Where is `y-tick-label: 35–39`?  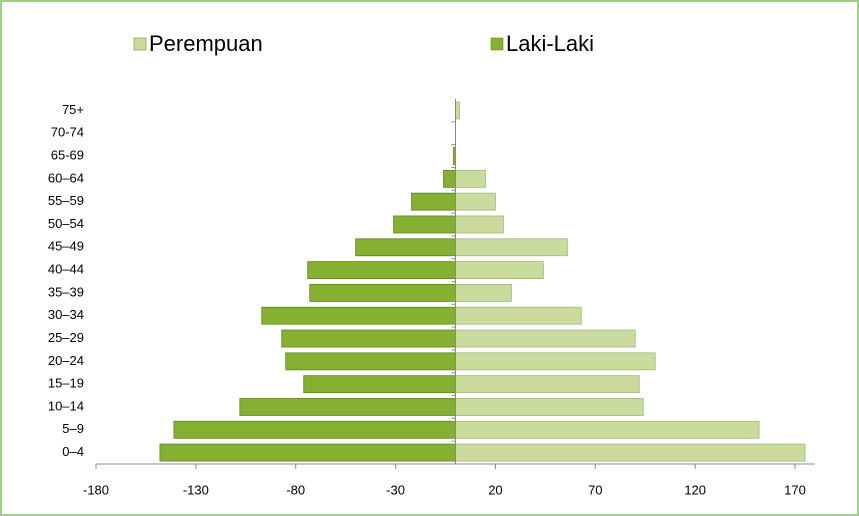
y-tick-label: 35–39 is located at coordinates (66, 291).